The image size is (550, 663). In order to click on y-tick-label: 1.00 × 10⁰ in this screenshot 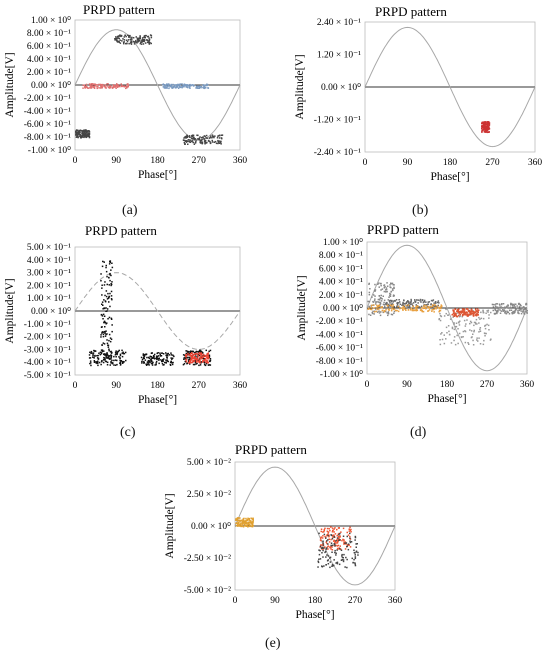, I will do `click(343, 242)`.